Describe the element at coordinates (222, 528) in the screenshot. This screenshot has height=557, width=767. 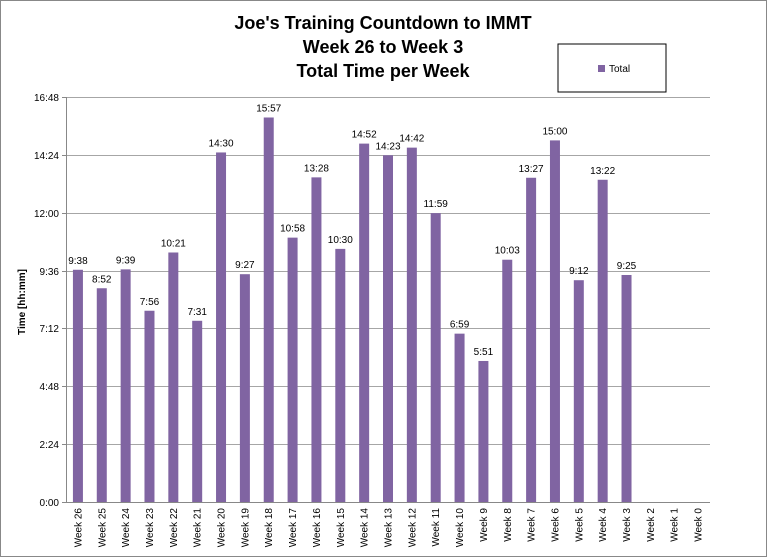
I see `x-tick-label: Week 20` at that location.